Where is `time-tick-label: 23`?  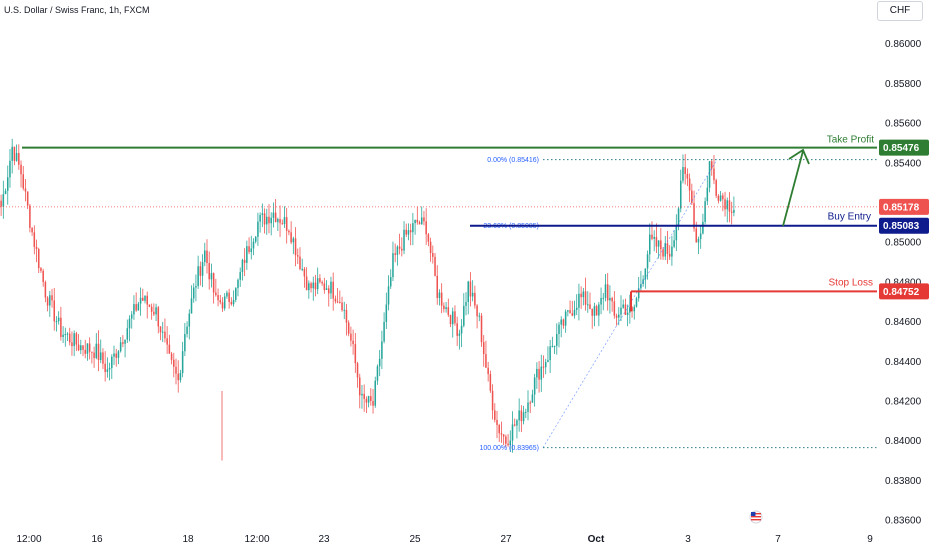
time-tick-label: 23 is located at coordinates (324, 539).